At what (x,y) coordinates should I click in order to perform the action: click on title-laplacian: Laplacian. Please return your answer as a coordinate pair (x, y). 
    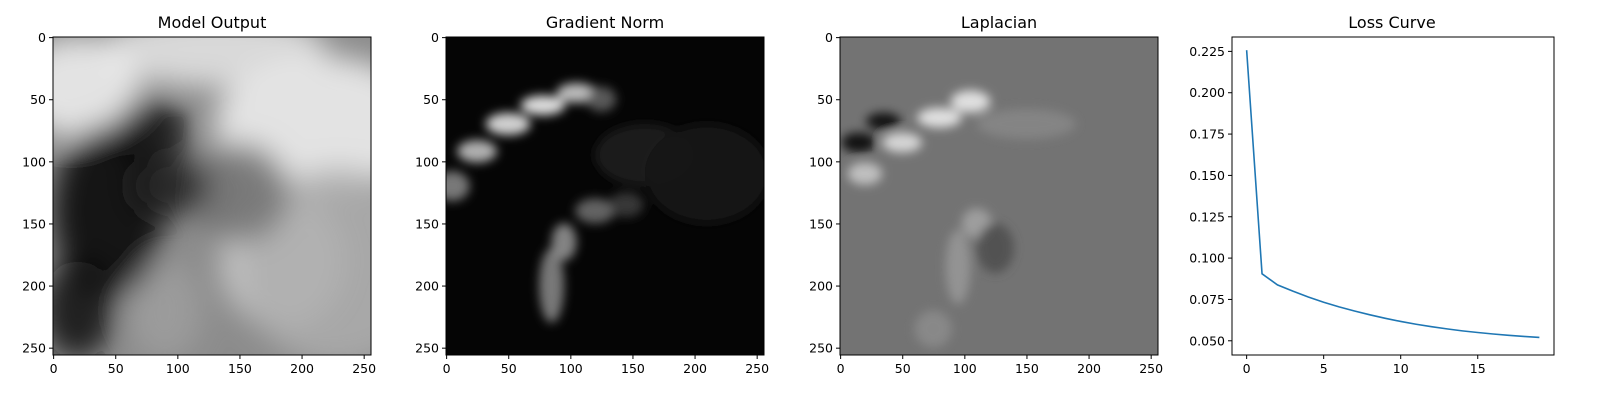
    Looking at the image, I should click on (999, 22).